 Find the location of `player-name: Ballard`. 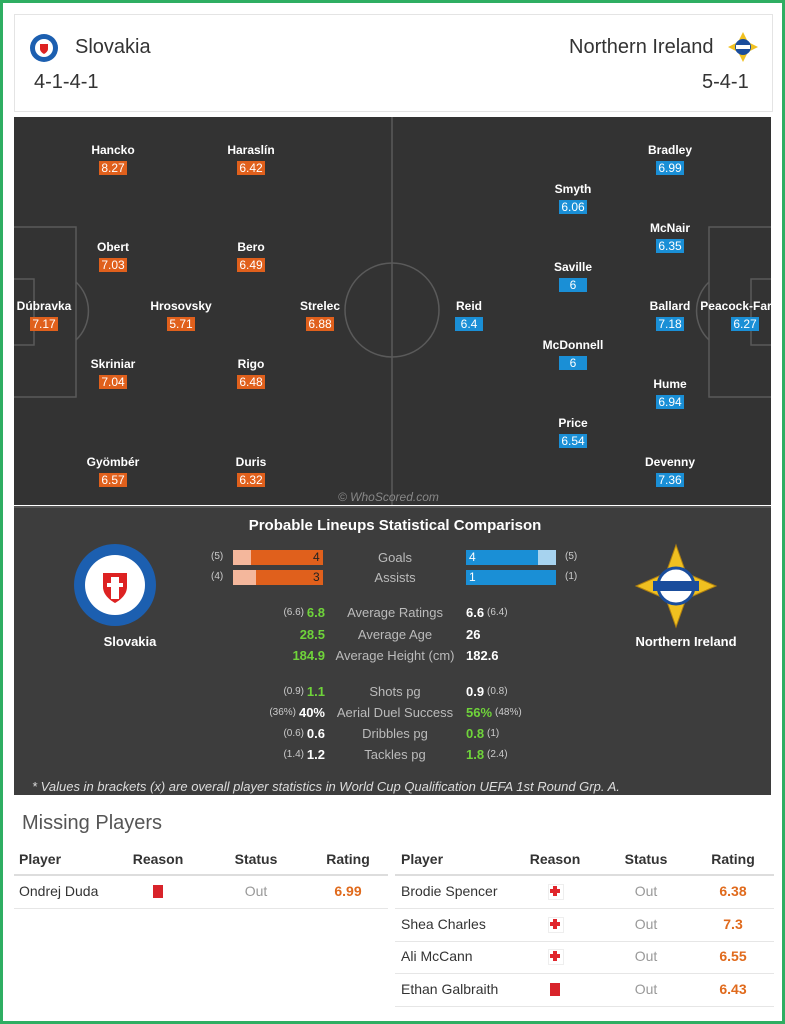

player-name: Ballard is located at coordinates (670, 306).